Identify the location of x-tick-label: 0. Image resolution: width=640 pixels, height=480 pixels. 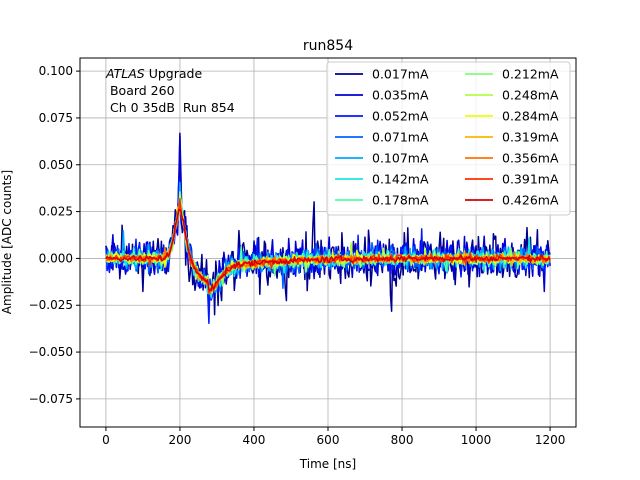
(106, 440).